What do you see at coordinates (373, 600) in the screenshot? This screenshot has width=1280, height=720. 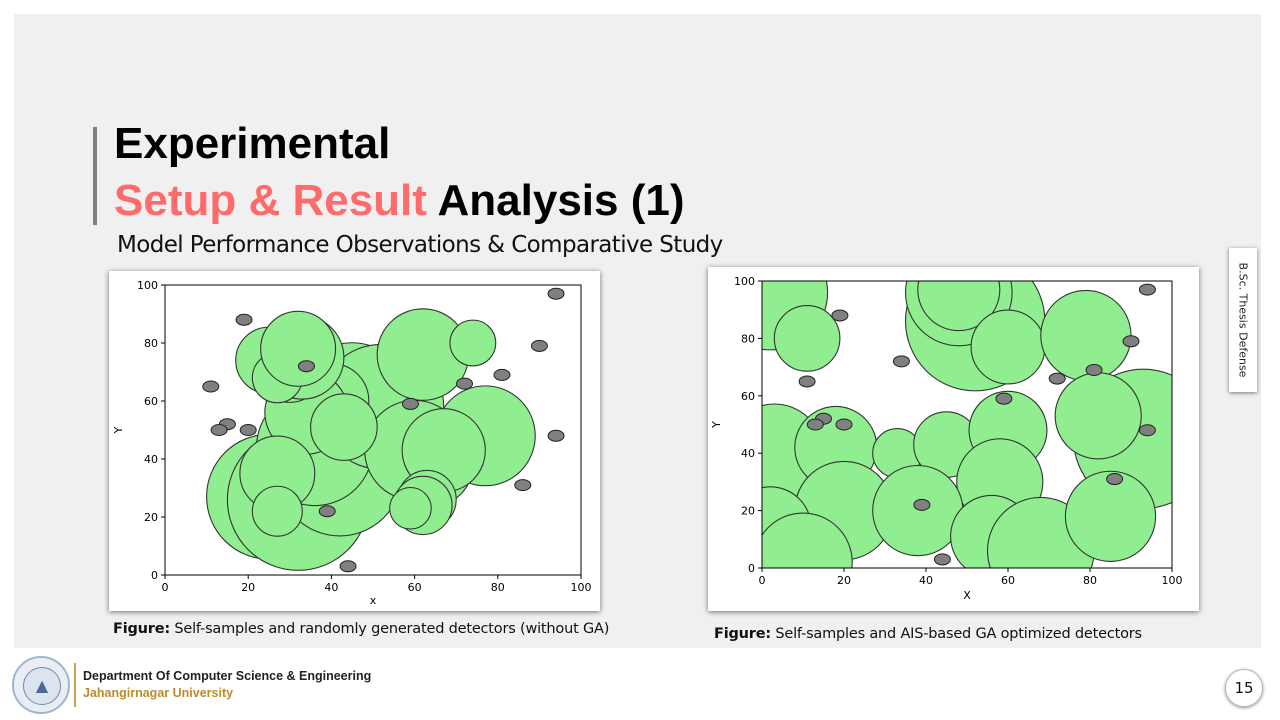 I see `x-axis-label: x` at bounding box center [373, 600].